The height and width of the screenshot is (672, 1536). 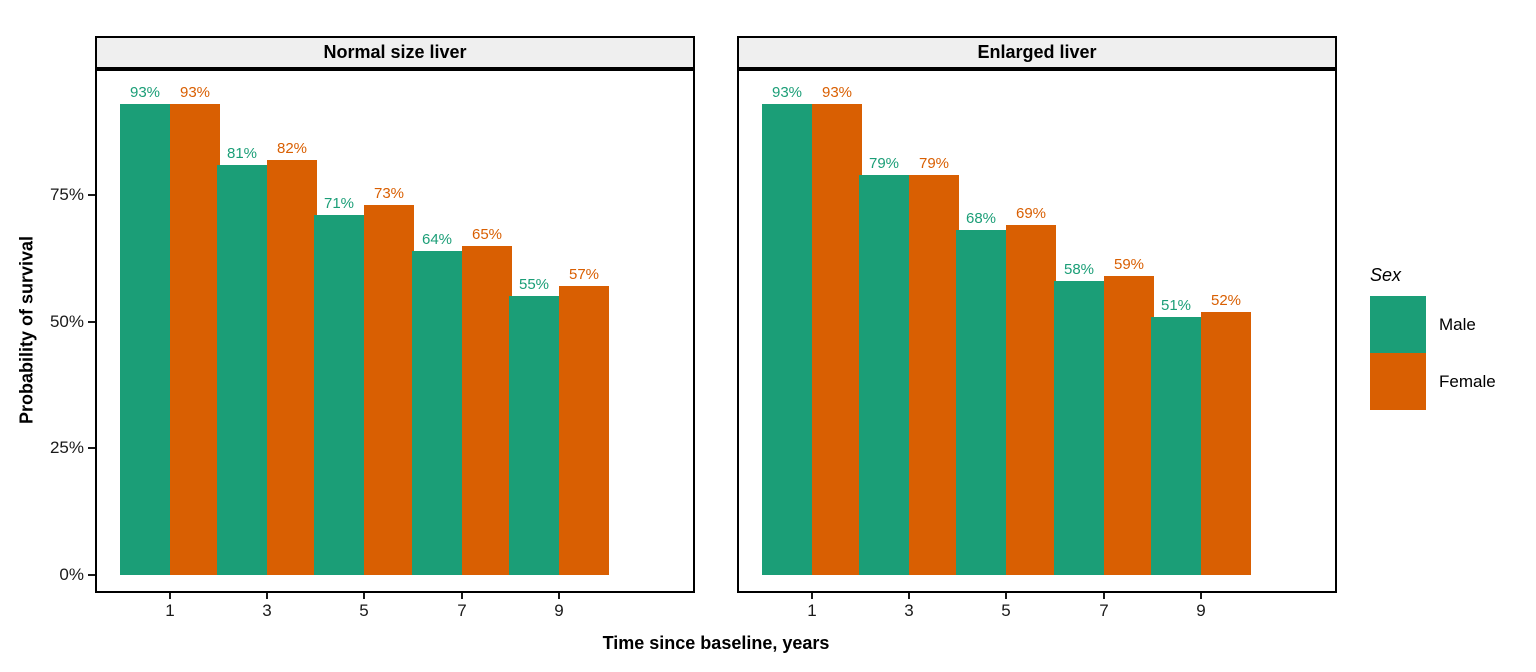 What do you see at coordinates (1398, 381) in the screenshot?
I see `legend-swatch-female` at bounding box center [1398, 381].